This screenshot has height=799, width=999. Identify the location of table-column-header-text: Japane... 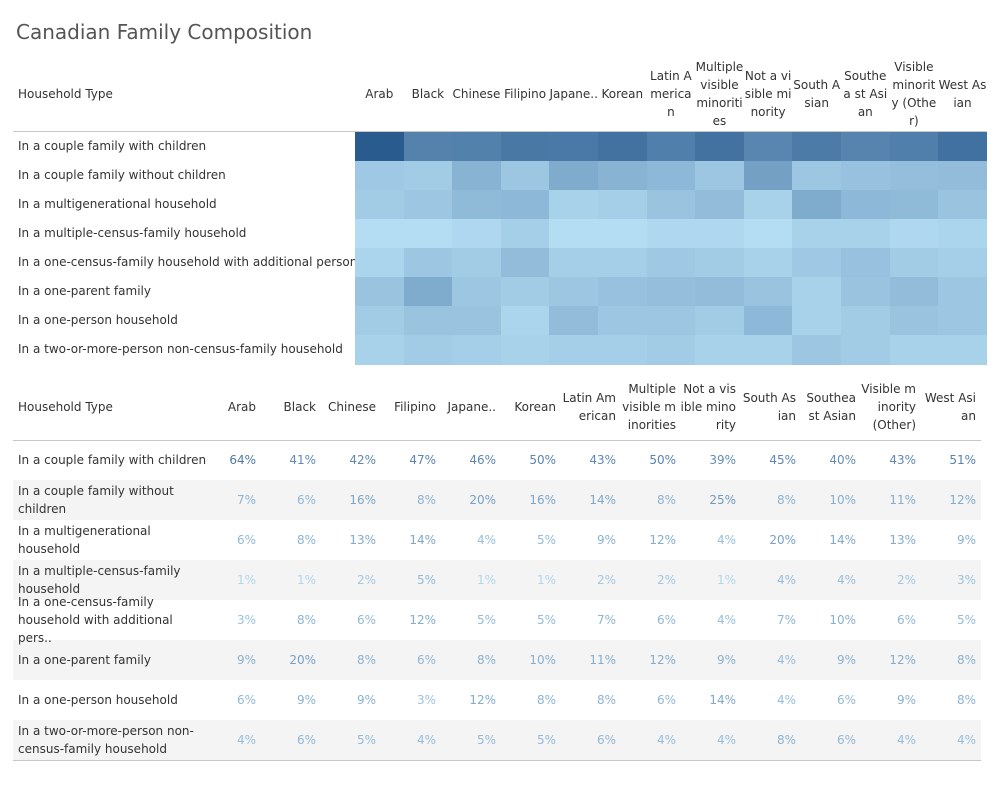
(471, 407).